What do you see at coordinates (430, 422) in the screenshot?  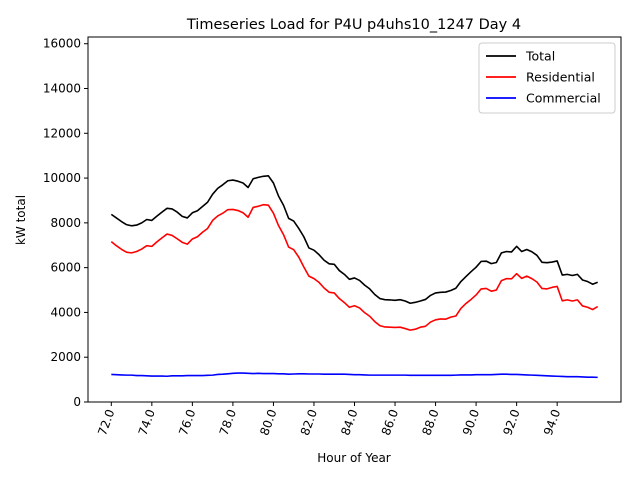 I see `x-tick-label: 88.0` at bounding box center [430, 422].